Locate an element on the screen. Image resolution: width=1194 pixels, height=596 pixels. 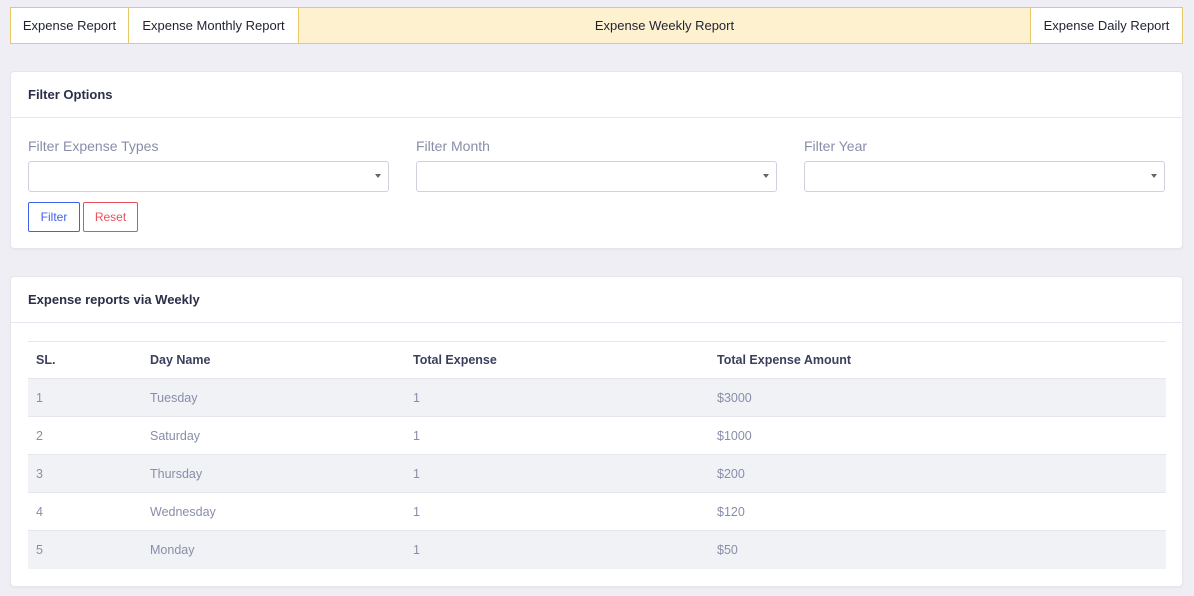
tab-expense-daily-report: Expense Daily Report is located at coordinates (1106, 25).